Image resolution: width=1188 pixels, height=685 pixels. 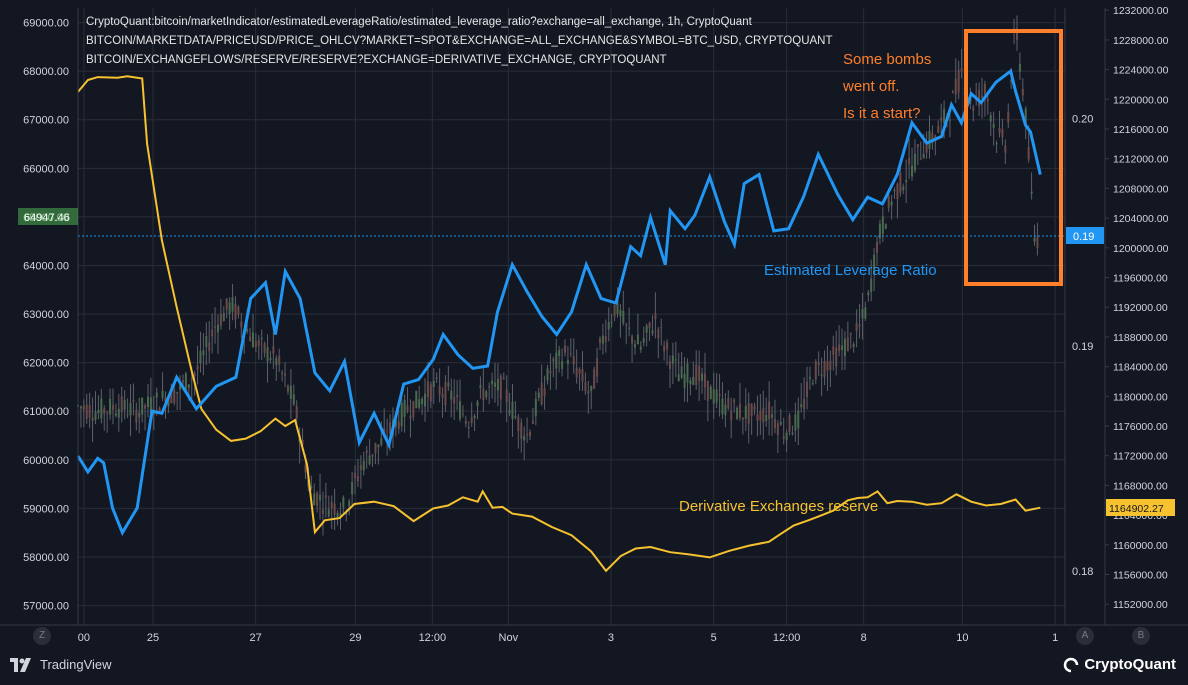 What do you see at coordinates (1141, 636) in the screenshot?
I see `right-axis-toggle-button: B` at bounding box center [1141, 636].